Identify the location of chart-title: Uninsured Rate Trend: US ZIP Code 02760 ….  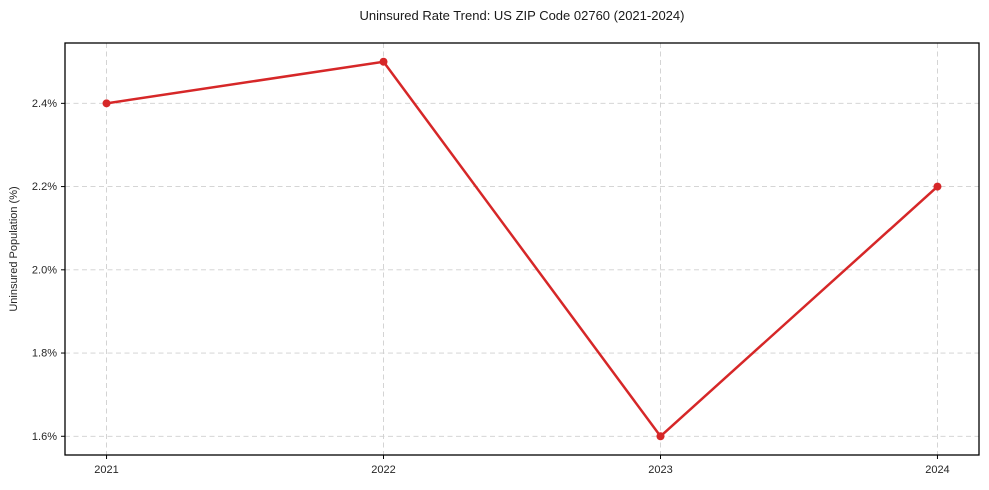
(522, 15).